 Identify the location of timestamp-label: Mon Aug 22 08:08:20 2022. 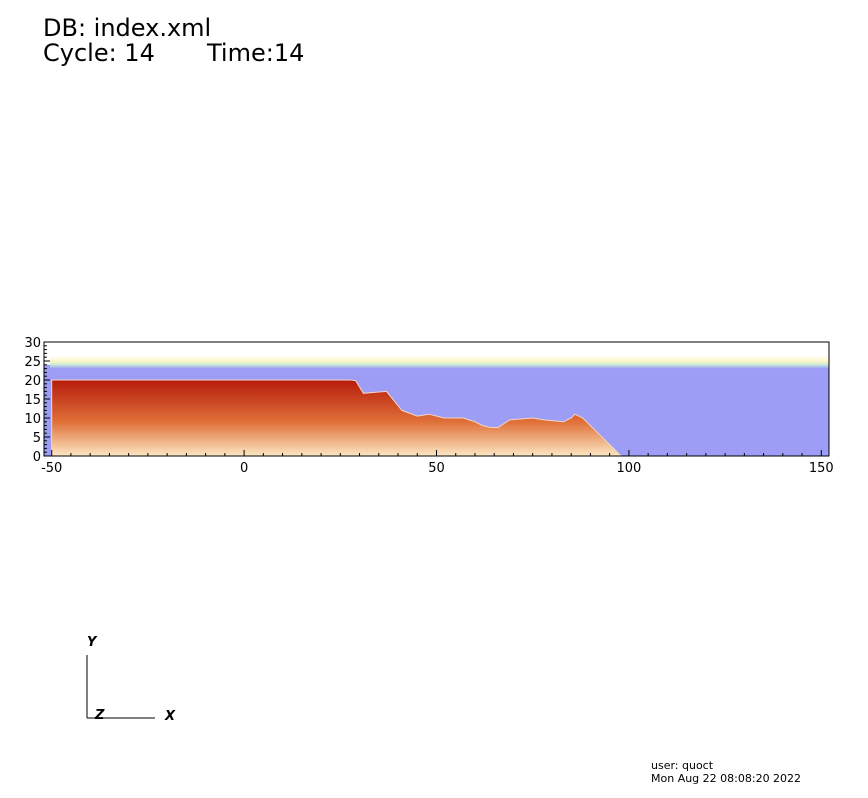
(726, 778).